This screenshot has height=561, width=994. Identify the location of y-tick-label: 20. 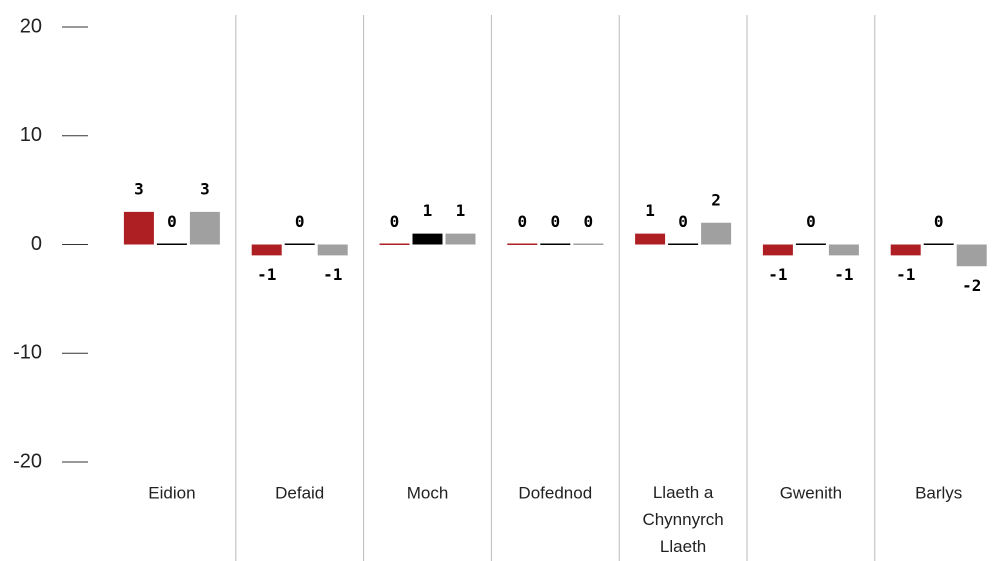
(31, 26).